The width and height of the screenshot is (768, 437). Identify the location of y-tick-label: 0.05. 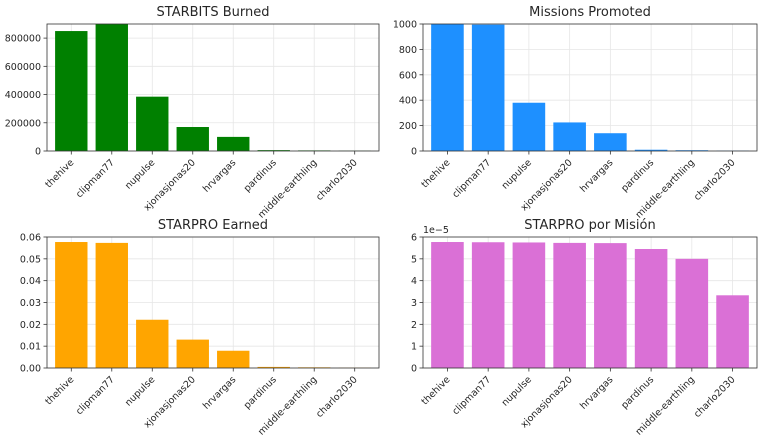
(30, 259).